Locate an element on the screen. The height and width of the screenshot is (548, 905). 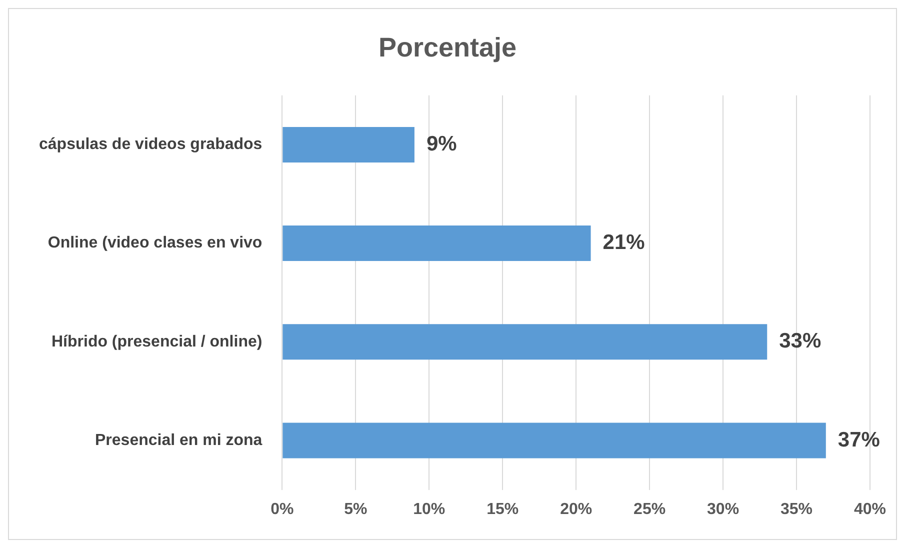
x-tick-label: 35% is located at coordinates (796, 509).